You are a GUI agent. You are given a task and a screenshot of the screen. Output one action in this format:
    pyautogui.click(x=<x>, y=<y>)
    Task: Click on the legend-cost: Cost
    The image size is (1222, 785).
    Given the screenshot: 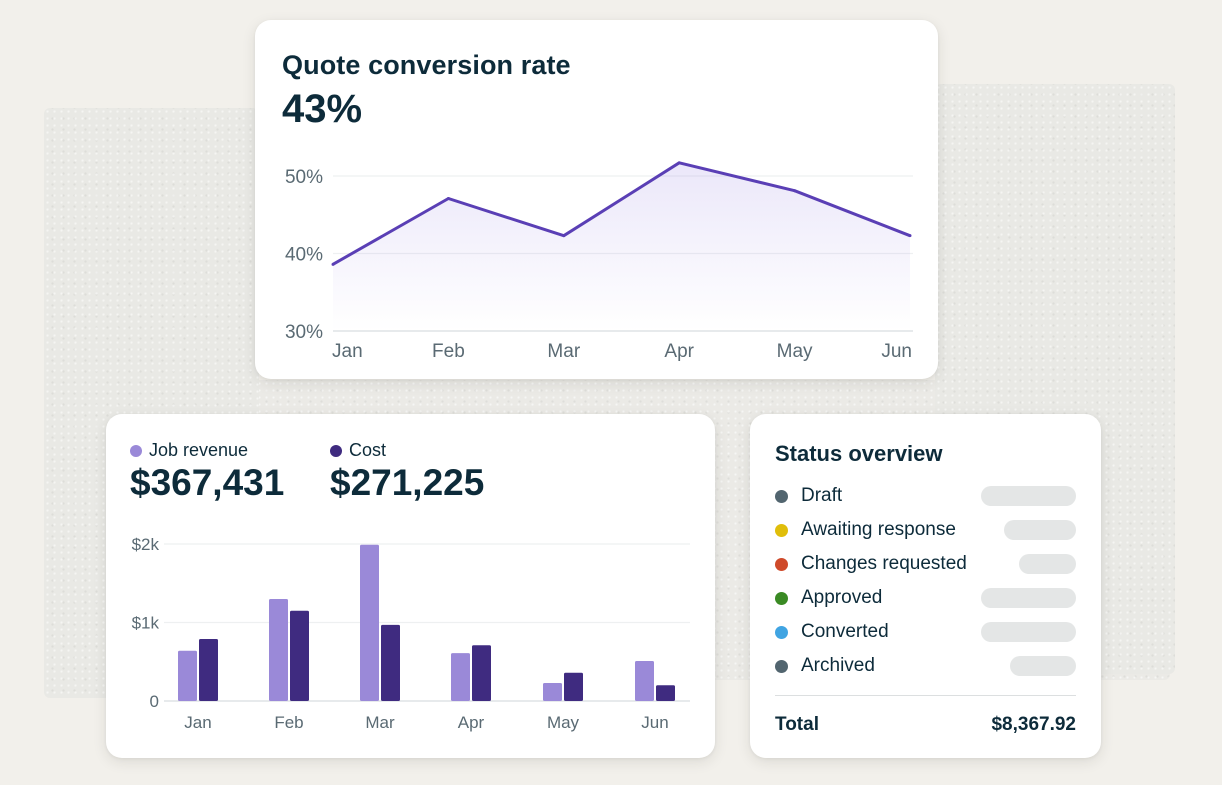 What is the action you would take?
    pyautogui.click(x=358, y=450)
    